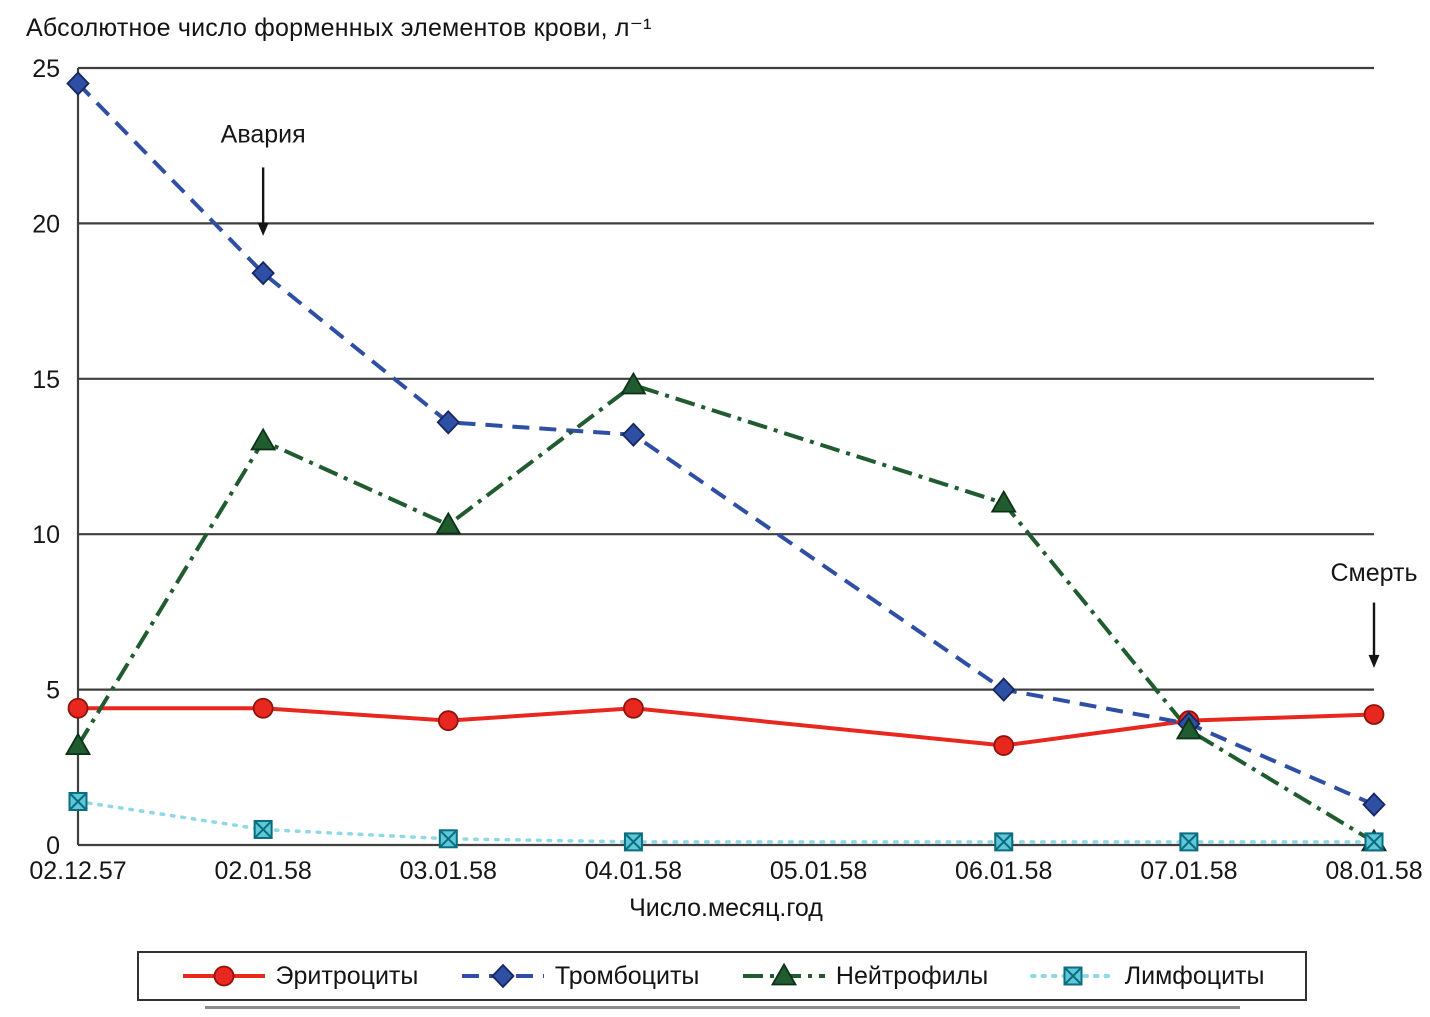 Image resolution: width=1430 pixels, height=1017 pixels. Describe the element at coordinates (77, 871) in the screenshot. I see `svg-text: 02.12.57` at that location.